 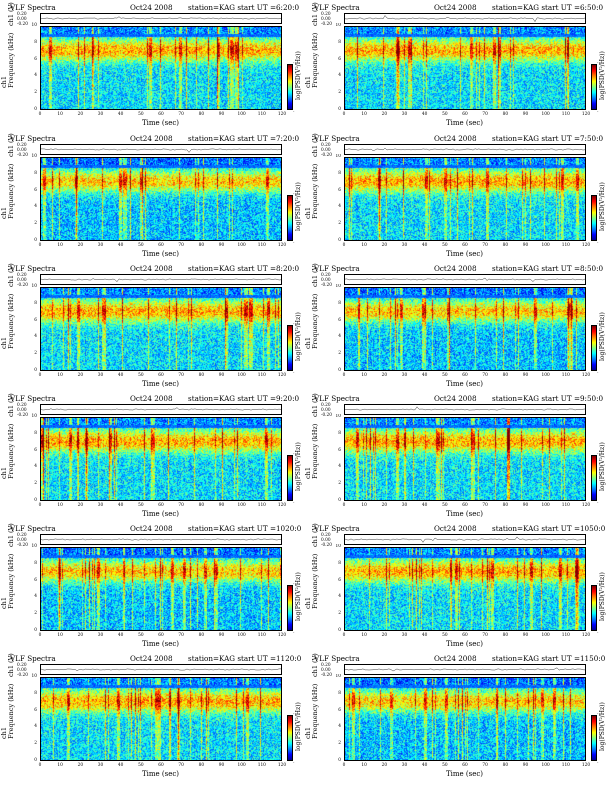 I want to click on spectrogram-canvas, so click(x=161, y=68).